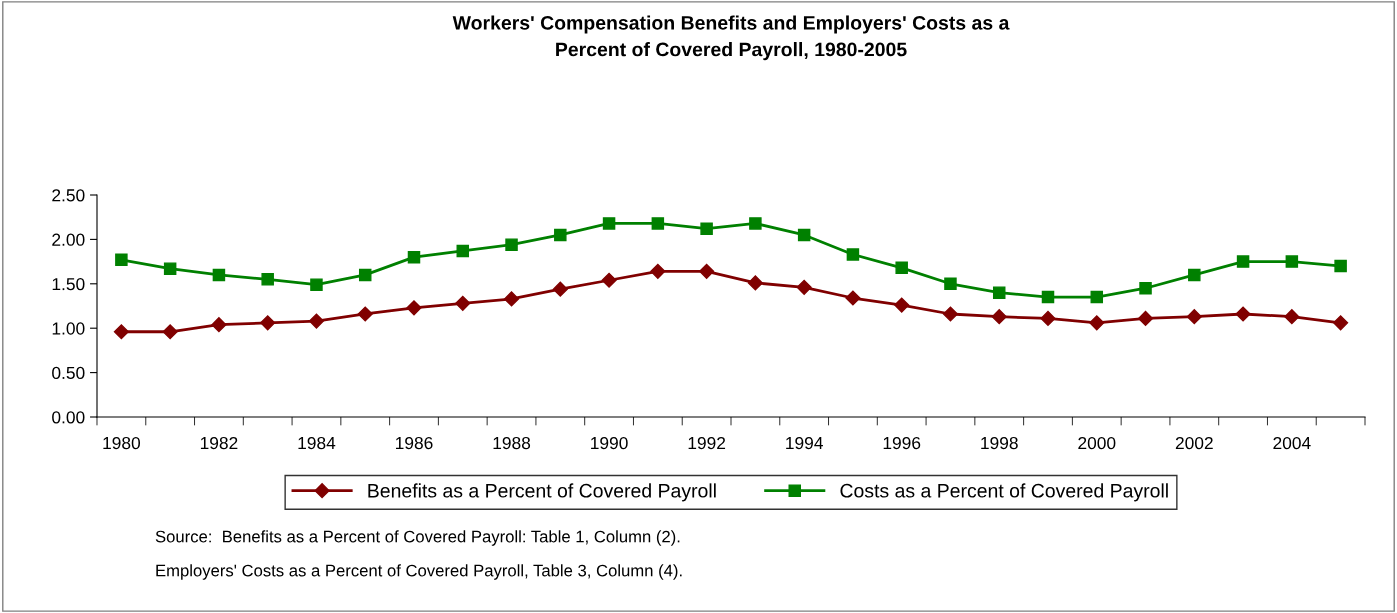  Describe the element at coordinates (417, 538) in the screenshot. I see `source-note: Source: Benefits as a Percent of Covered Payroll: Table 1, Column (2).` at that location.